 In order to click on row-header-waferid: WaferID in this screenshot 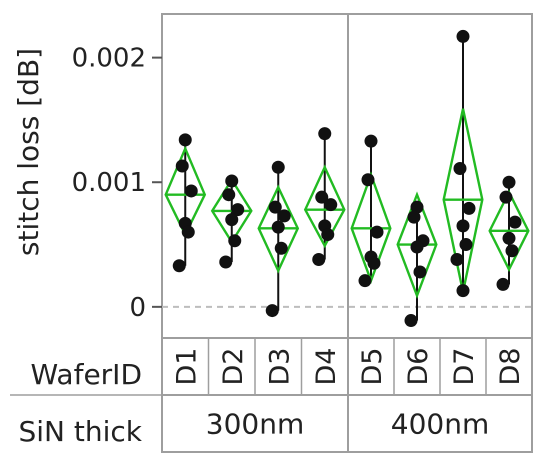, I will do `click(86, 374)`.